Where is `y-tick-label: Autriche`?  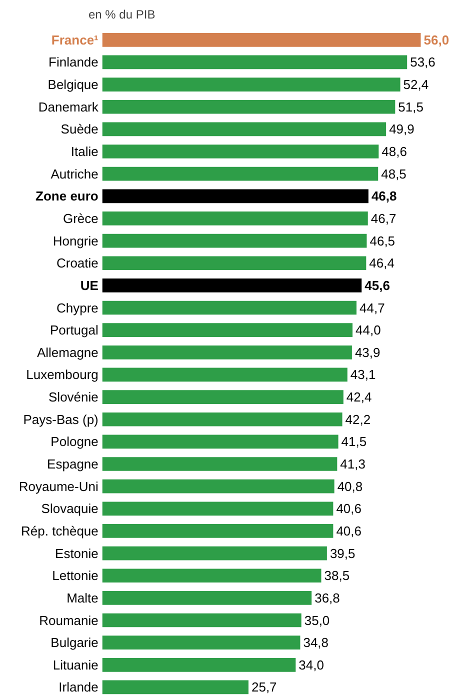
y-tick-label: Autriche is located at coordinates (74, 174).